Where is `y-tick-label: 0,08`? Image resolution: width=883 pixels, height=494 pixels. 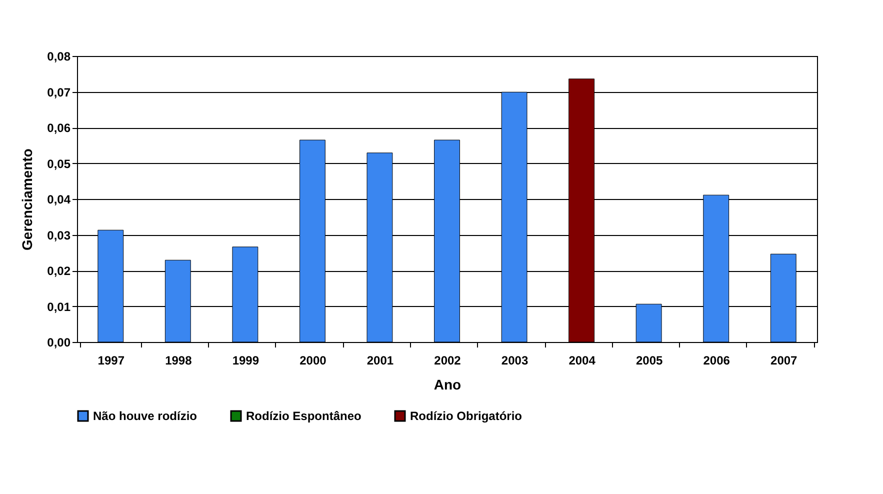 y-tick-label: 0,08 is located at coordinates (59, 57).